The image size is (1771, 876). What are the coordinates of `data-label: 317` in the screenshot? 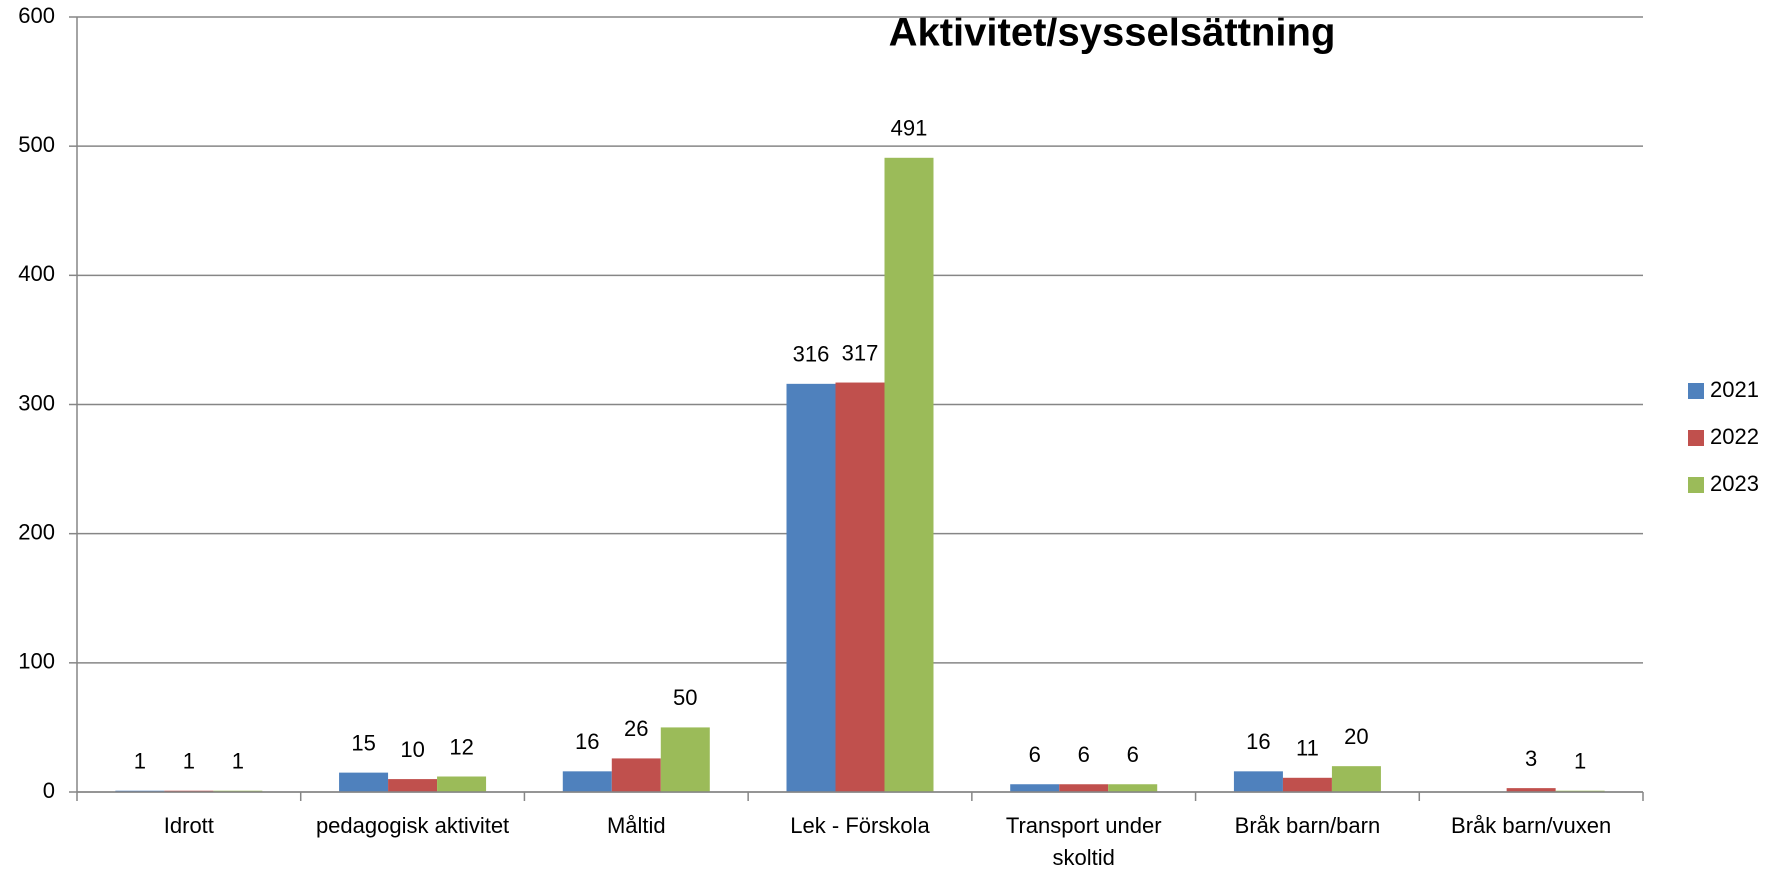 It's located at (860, 352).